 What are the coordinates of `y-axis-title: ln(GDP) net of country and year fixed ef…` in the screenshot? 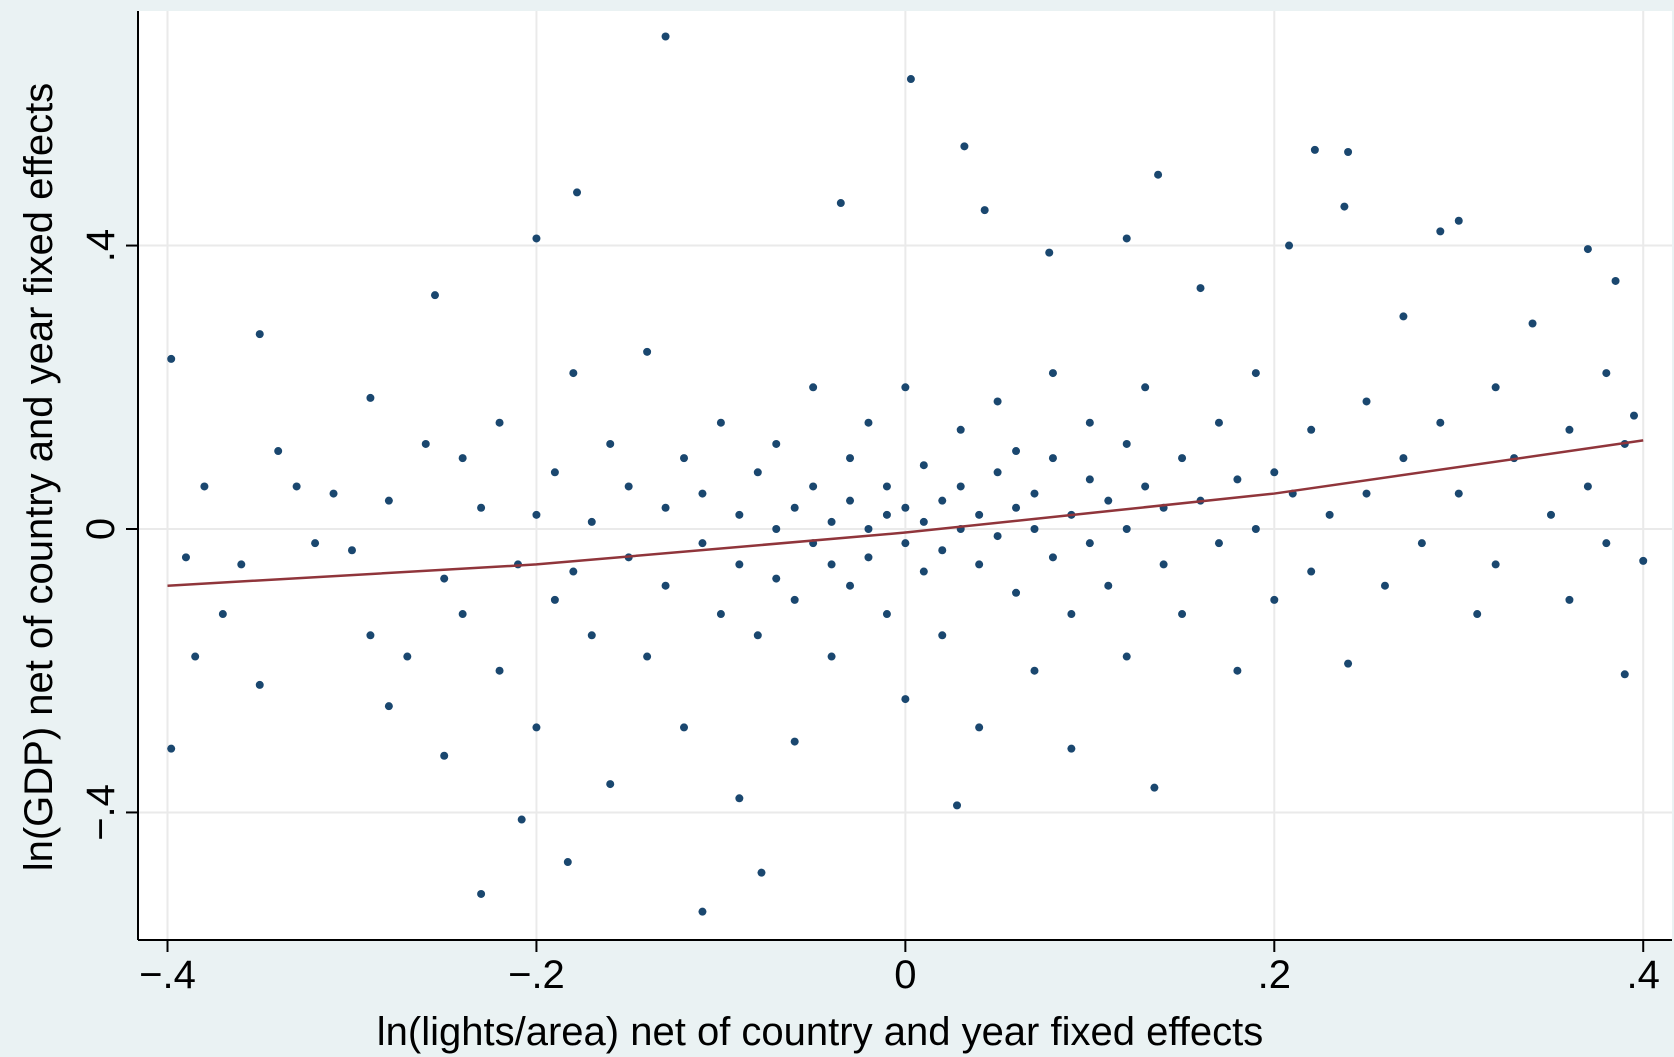 It's located at (39, 477).